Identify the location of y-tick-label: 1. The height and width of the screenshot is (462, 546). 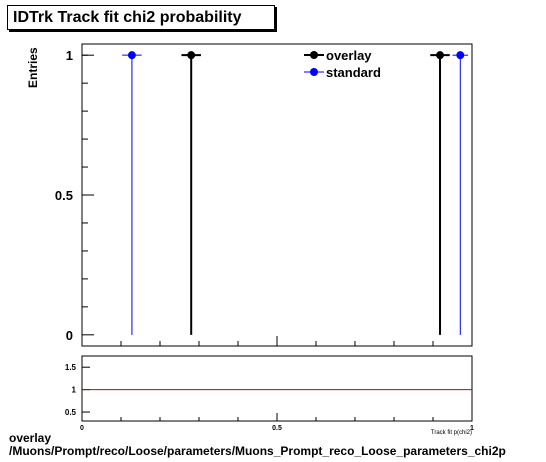
(69, 55).